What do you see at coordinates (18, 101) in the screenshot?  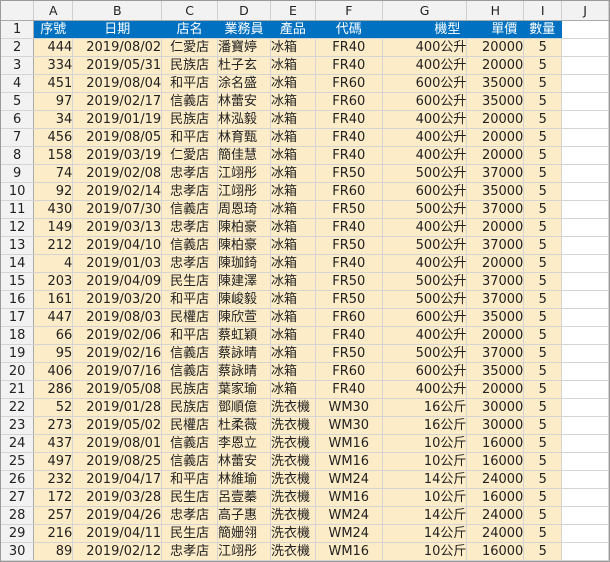 I see `row-header: 5` at bounding box center [18, 101].